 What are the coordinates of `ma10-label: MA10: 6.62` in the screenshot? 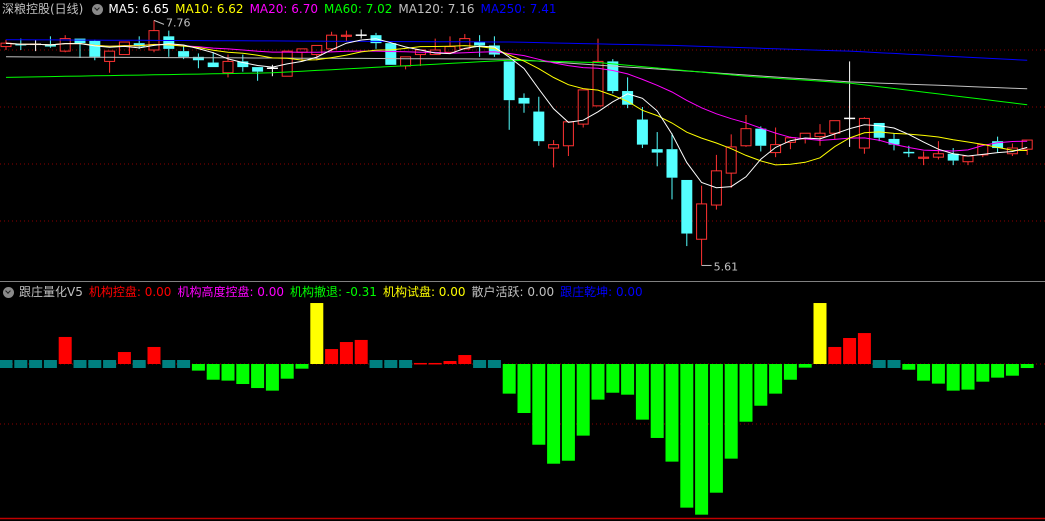 It's located at (209, 9).